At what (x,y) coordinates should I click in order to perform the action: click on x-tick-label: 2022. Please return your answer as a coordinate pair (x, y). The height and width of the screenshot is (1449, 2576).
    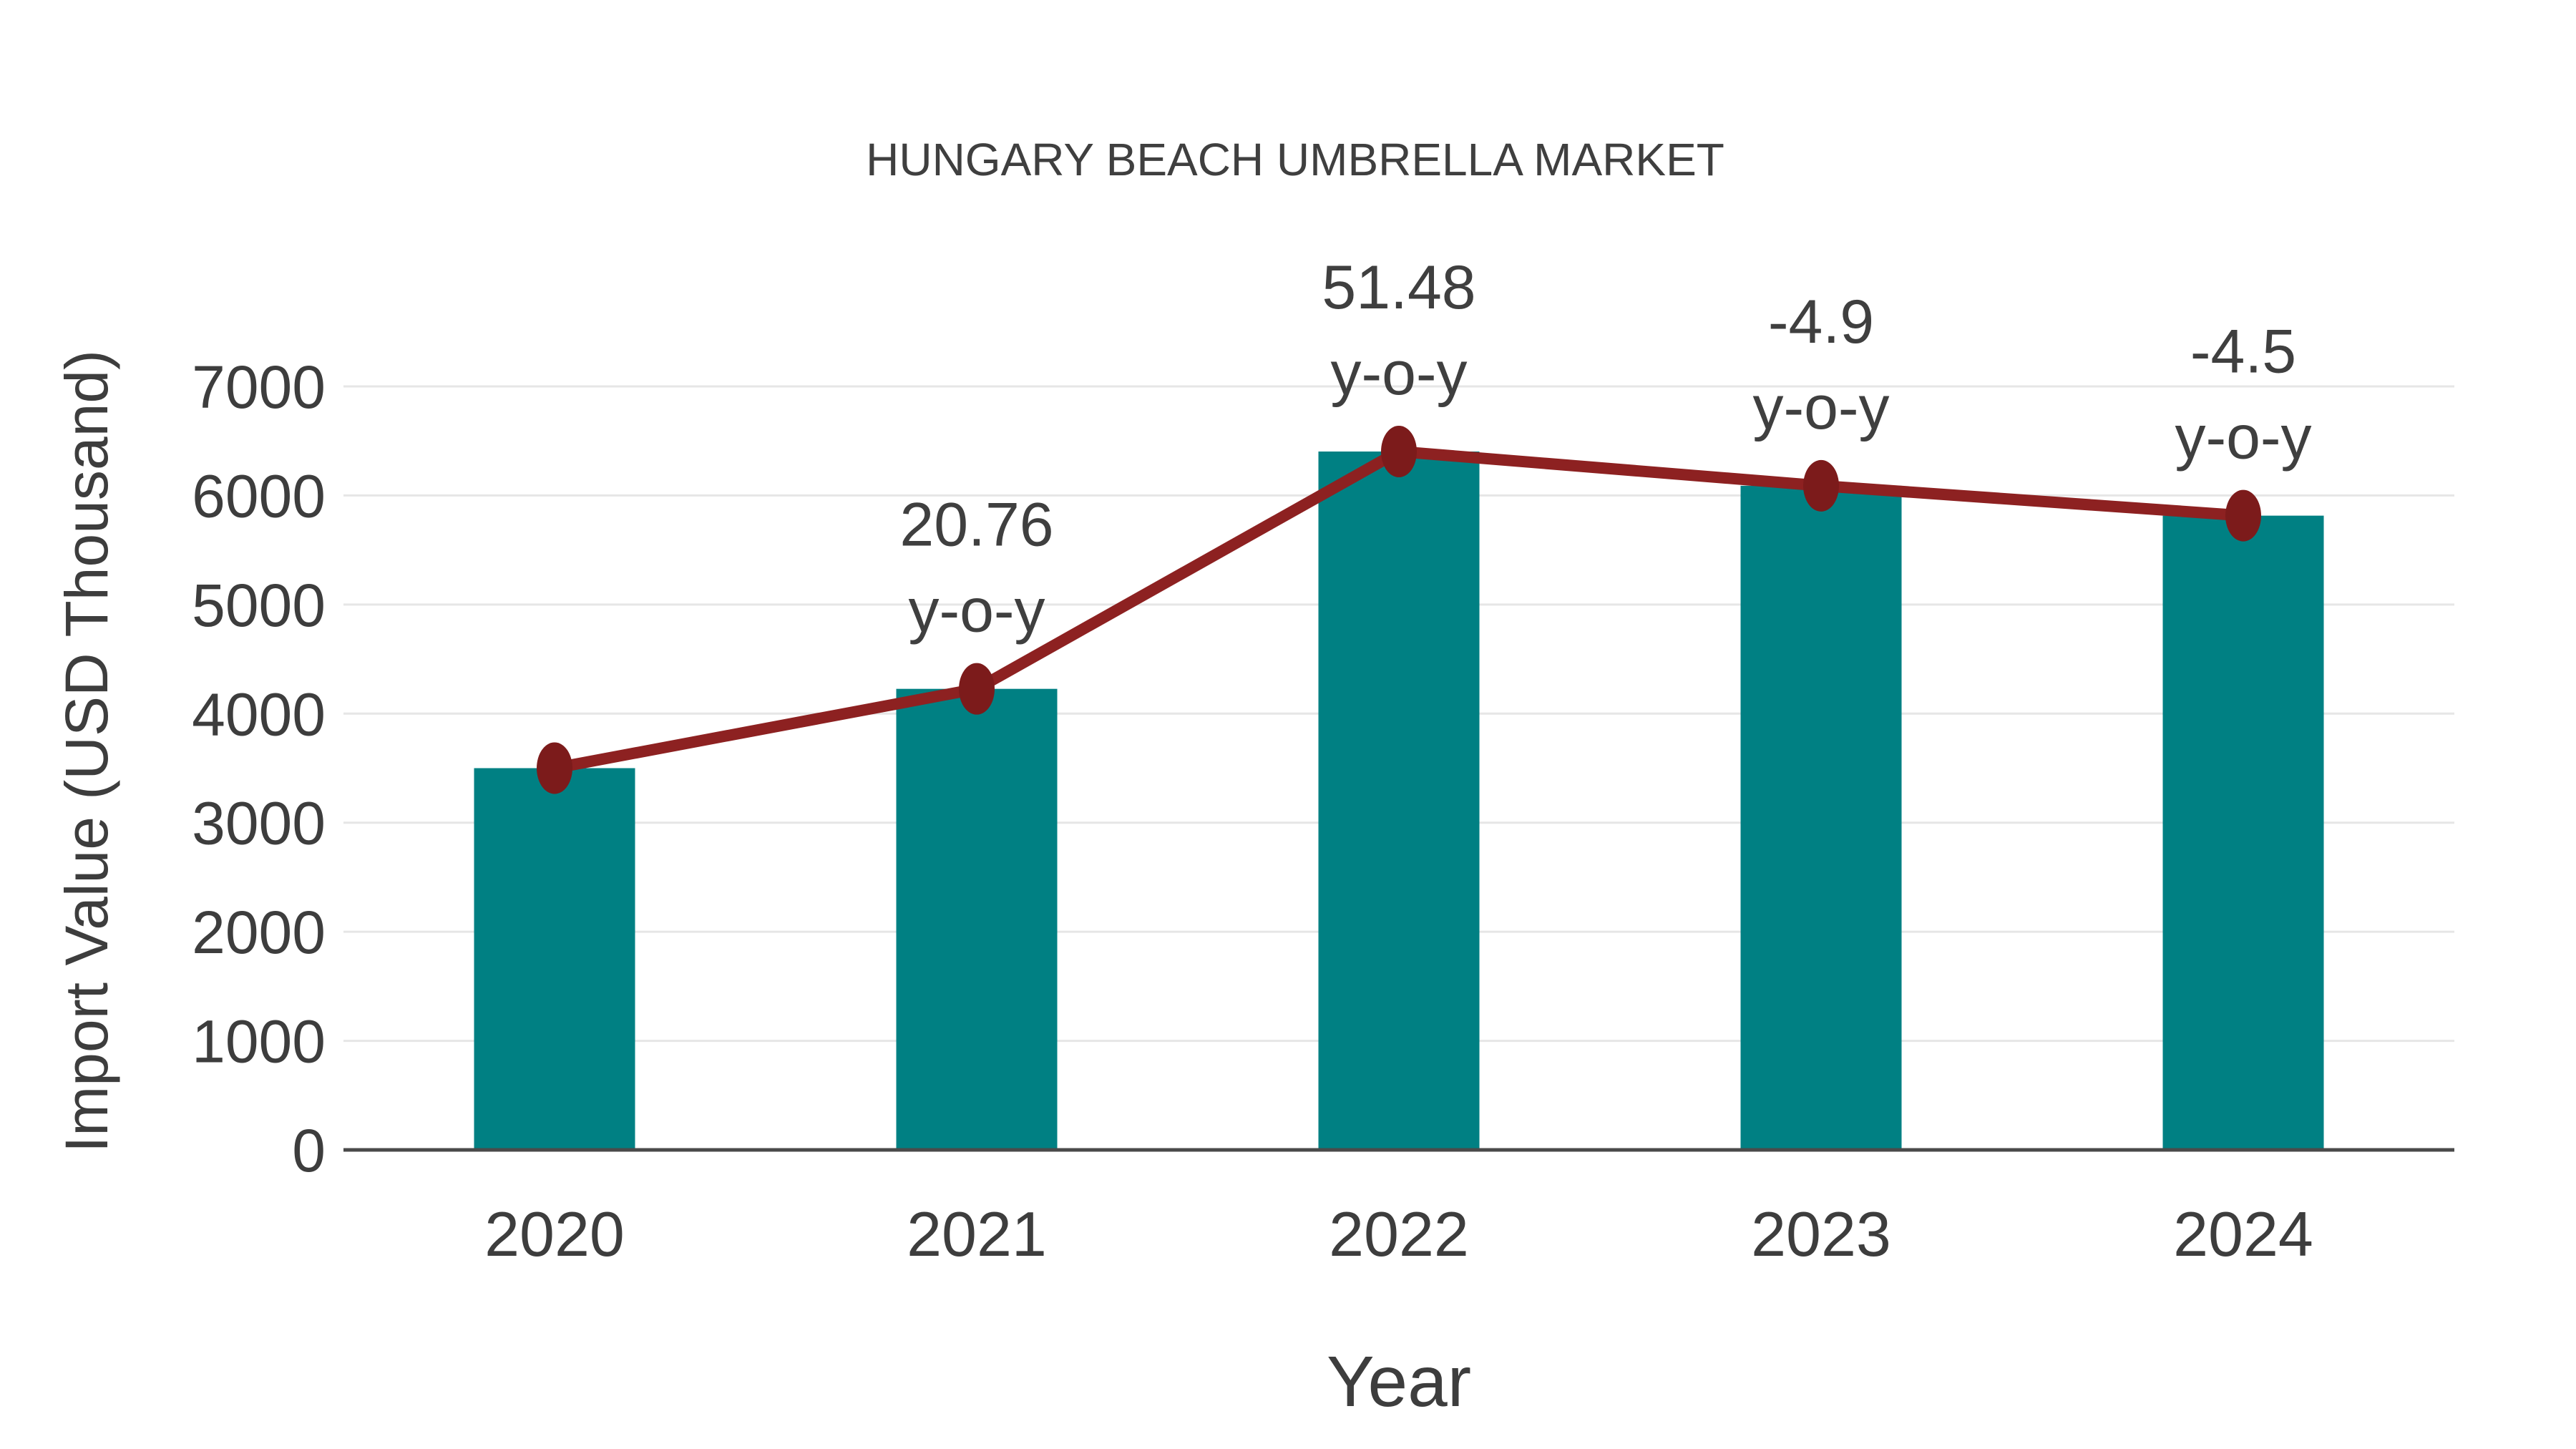
    Looking at the image, I should click on (1399, 1234).